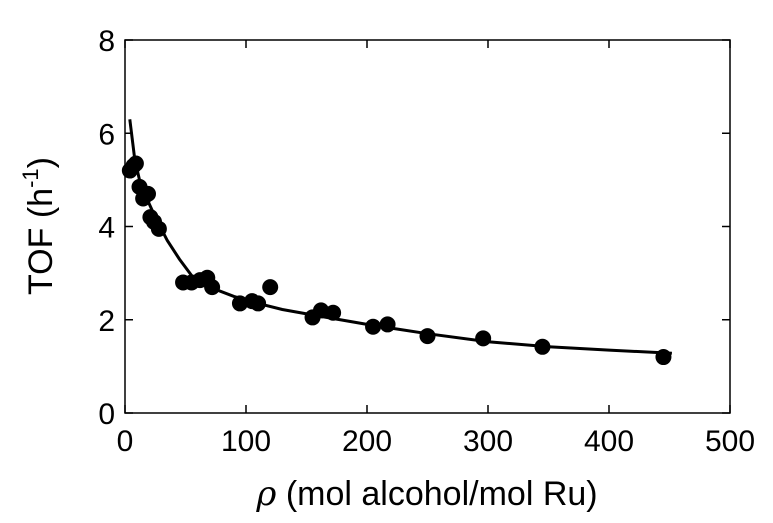 The height and width of the screenshot is (523, 773). I want to click on x-axis-text: (mol alcohol/mol Ru), so click(436, 494).